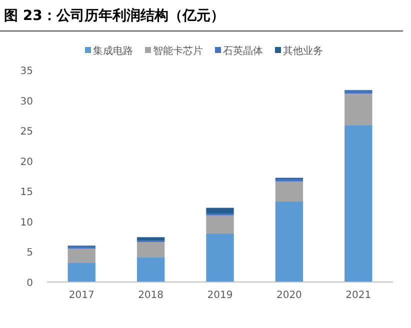  What do you see at coordinates (26, 102) in the screenshot?
I see `y-tick-label: 30` at bounding box center [26, 102].